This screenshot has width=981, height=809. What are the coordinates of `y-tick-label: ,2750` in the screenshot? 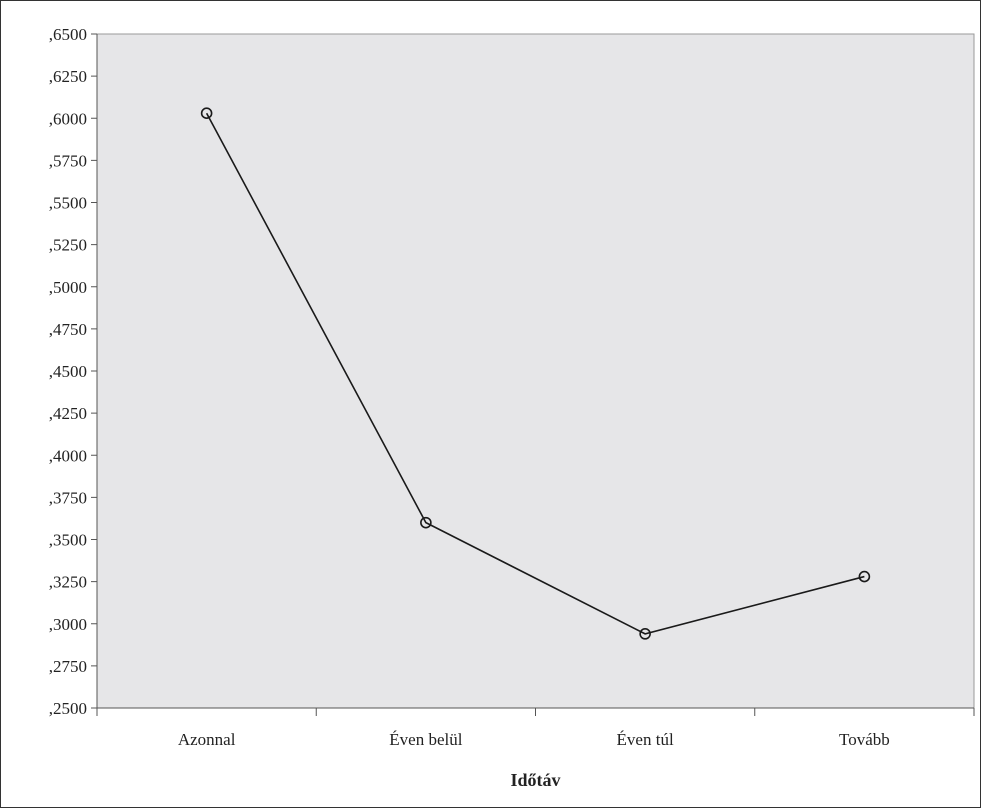 It's located at (68, 666).